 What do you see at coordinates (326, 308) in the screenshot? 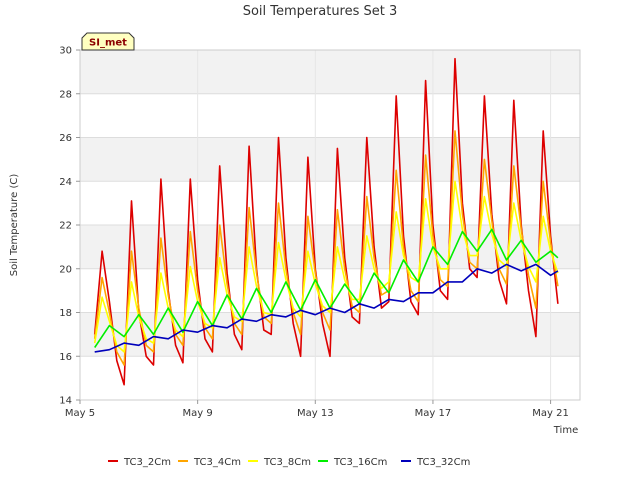
I see `series-line-tc3-32cm` at bounding box center [326, 308].